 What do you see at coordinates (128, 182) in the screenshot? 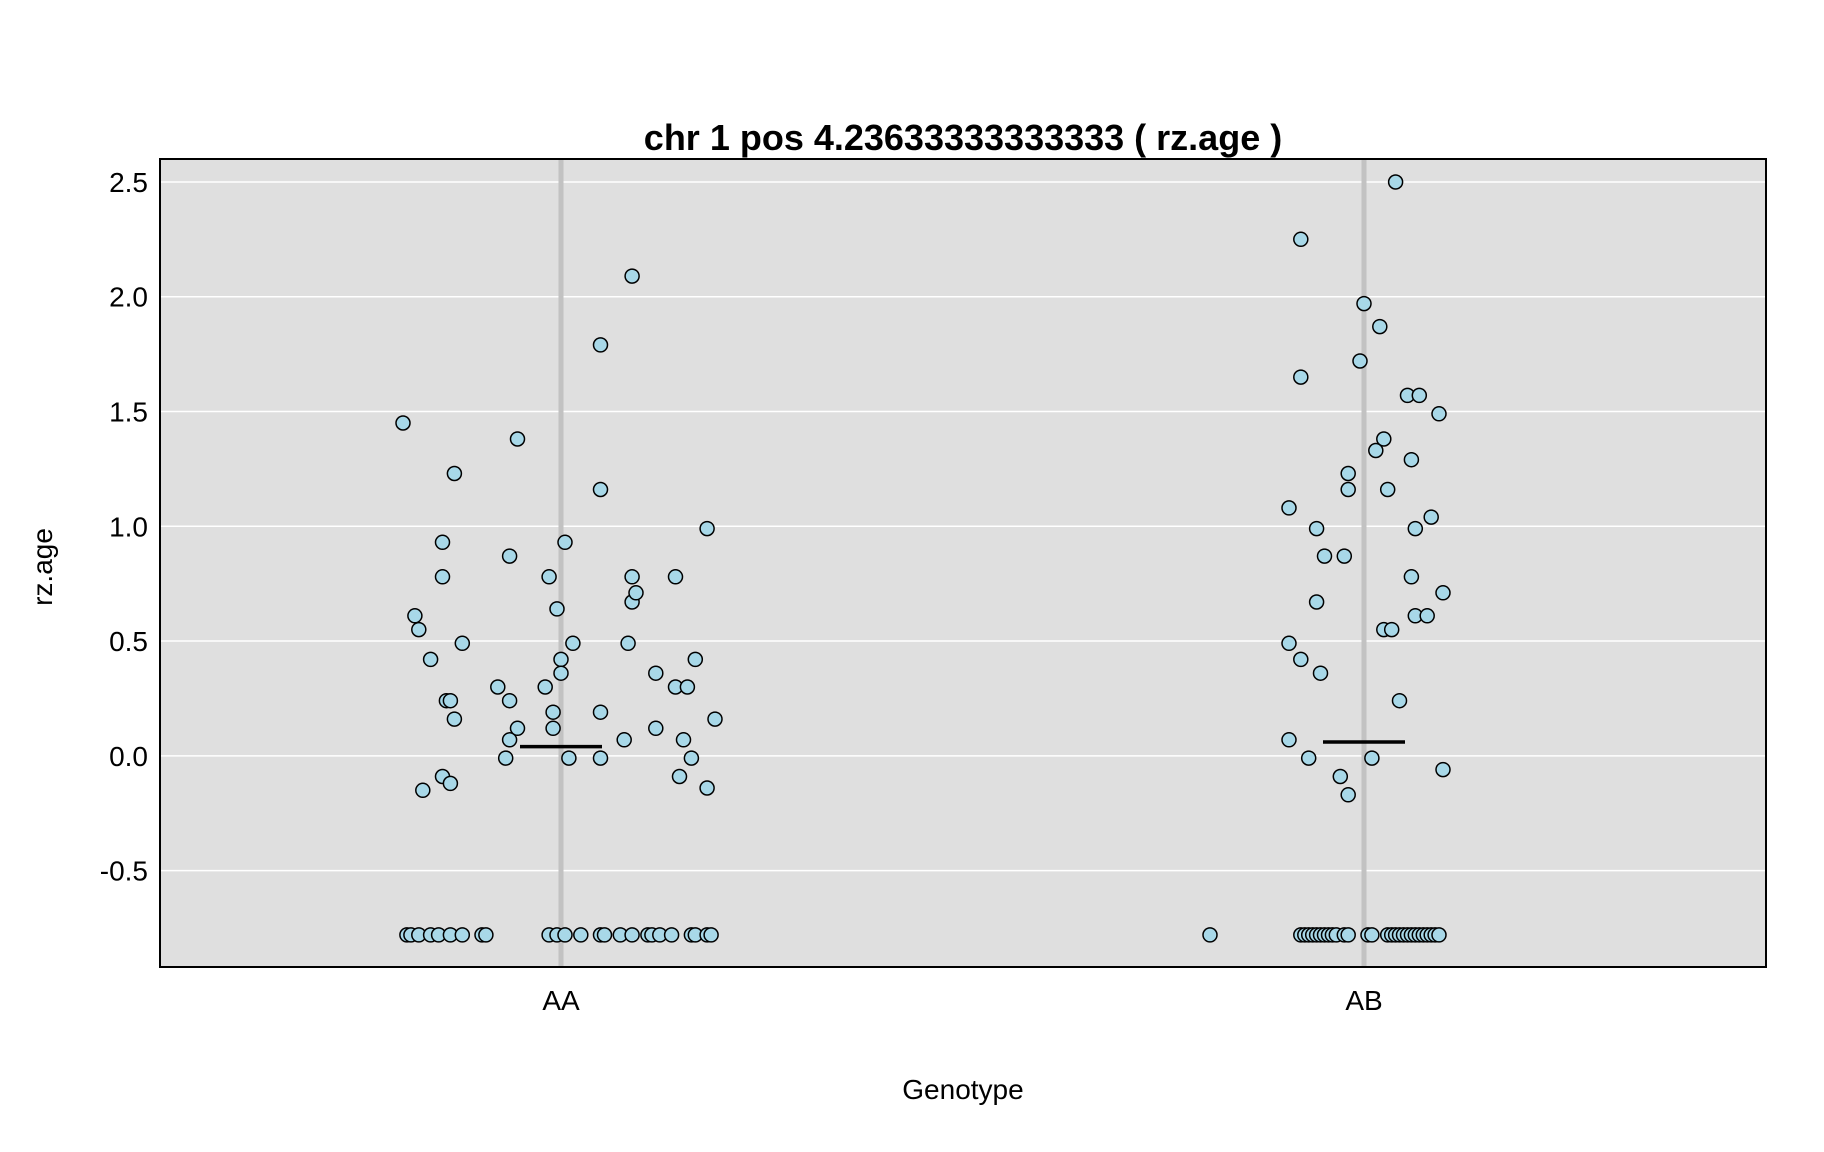
I see `y-tick-label: 2.5` at bounding box center [128, 182].